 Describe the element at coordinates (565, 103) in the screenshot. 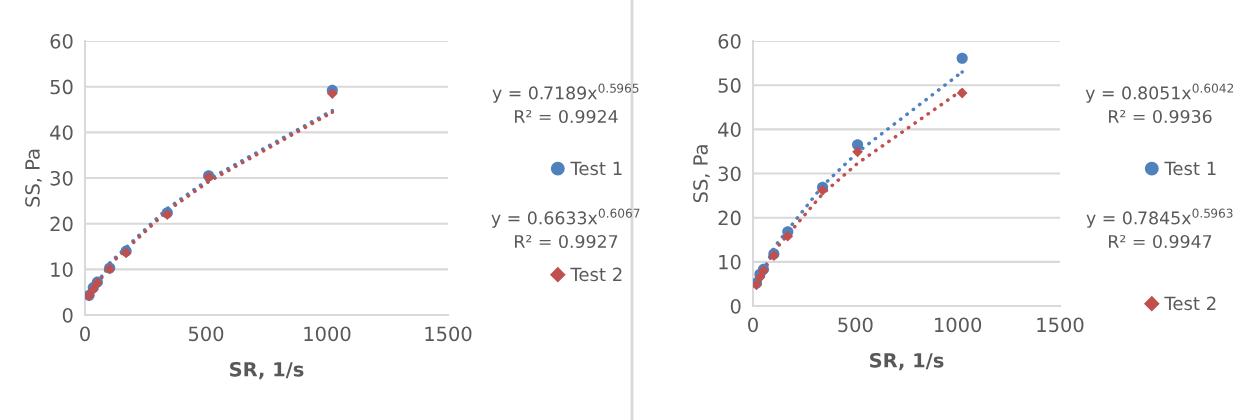

I see `text: y = 0.7189x$^{0.5965}$ R² = 0.9924` at that location.